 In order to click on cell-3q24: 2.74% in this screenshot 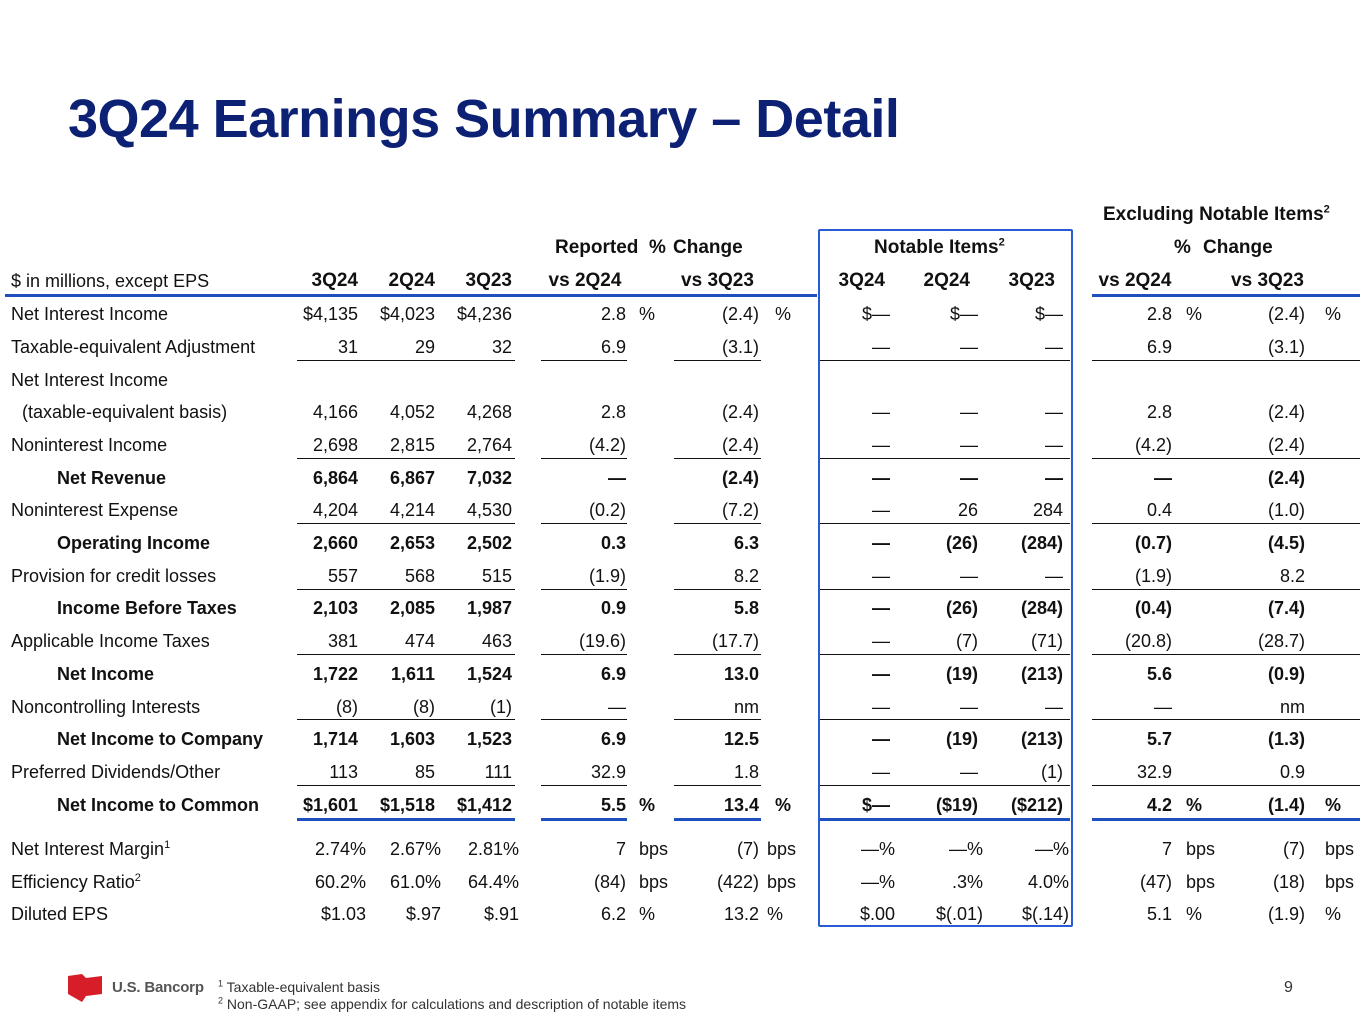, I will do `click(340, 849)`.